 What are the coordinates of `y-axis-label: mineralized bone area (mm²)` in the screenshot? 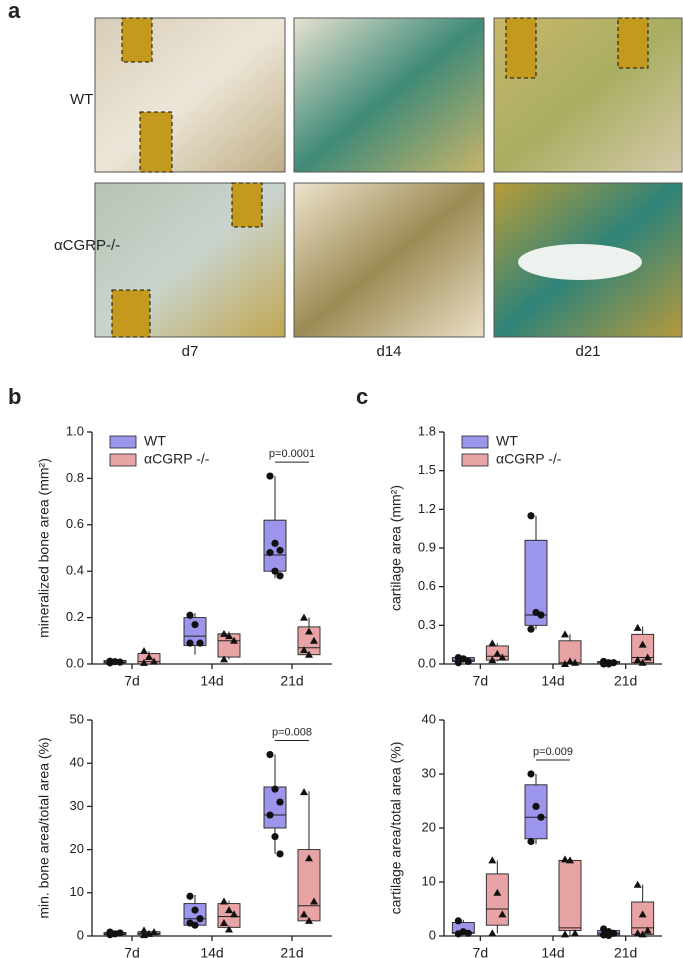 It's located at (44, 548).